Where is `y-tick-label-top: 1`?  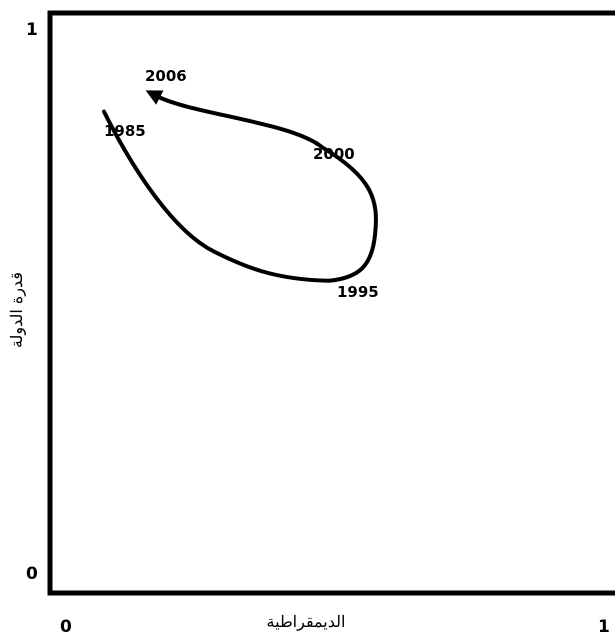 y-tick-label-top: 1 is located at coordinates (32, 30).